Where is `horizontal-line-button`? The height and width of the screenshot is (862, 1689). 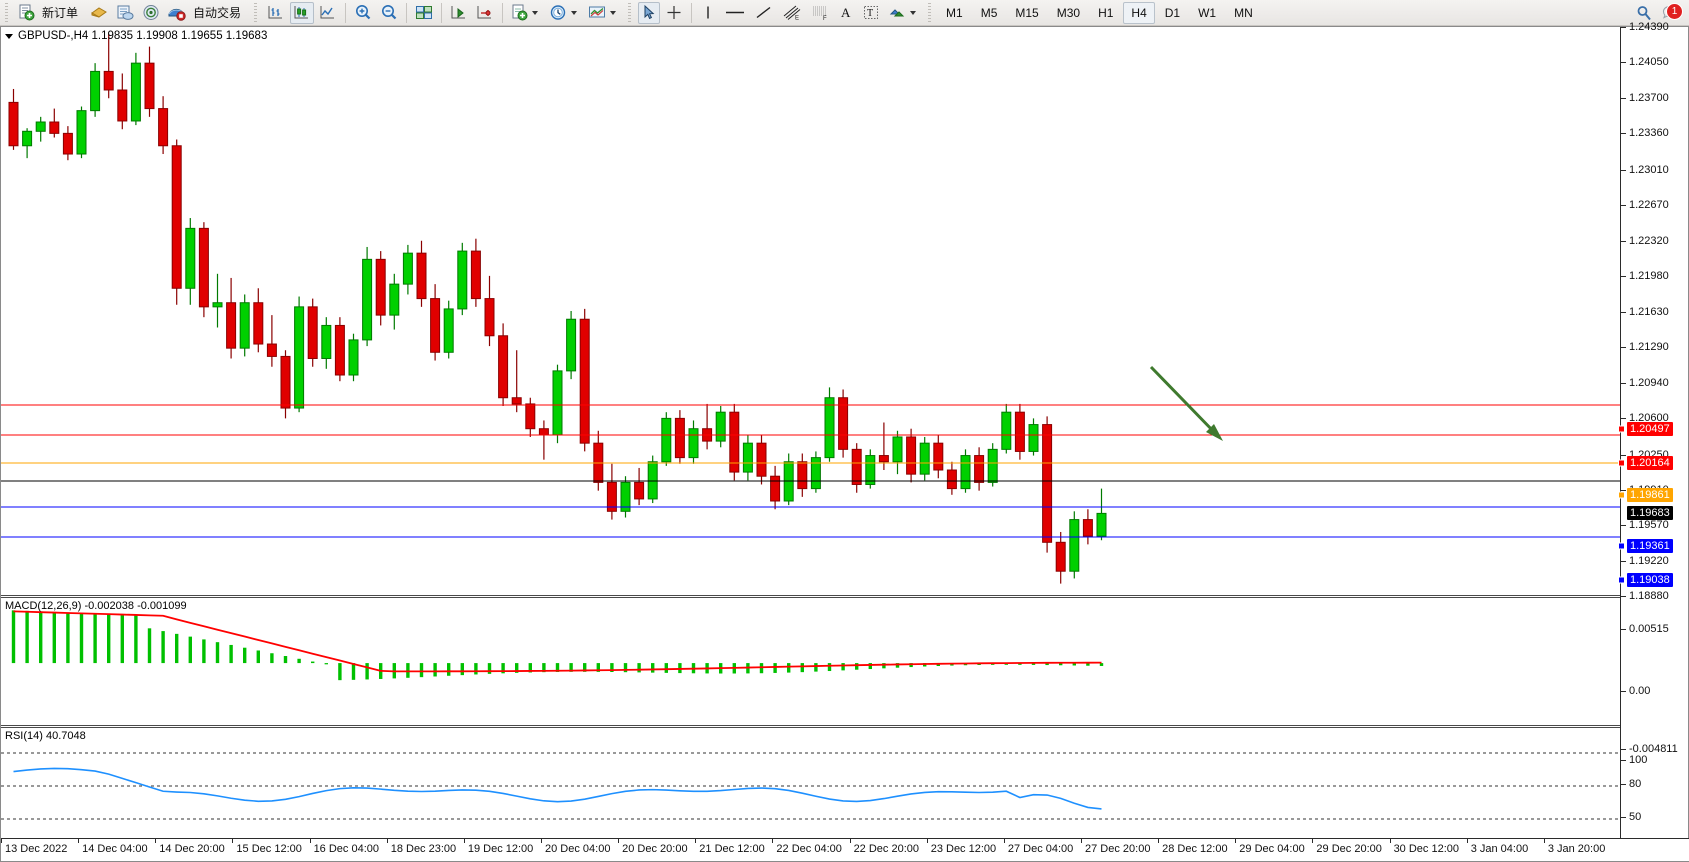 horizontal-line-button is located at coordinates (735, 13).